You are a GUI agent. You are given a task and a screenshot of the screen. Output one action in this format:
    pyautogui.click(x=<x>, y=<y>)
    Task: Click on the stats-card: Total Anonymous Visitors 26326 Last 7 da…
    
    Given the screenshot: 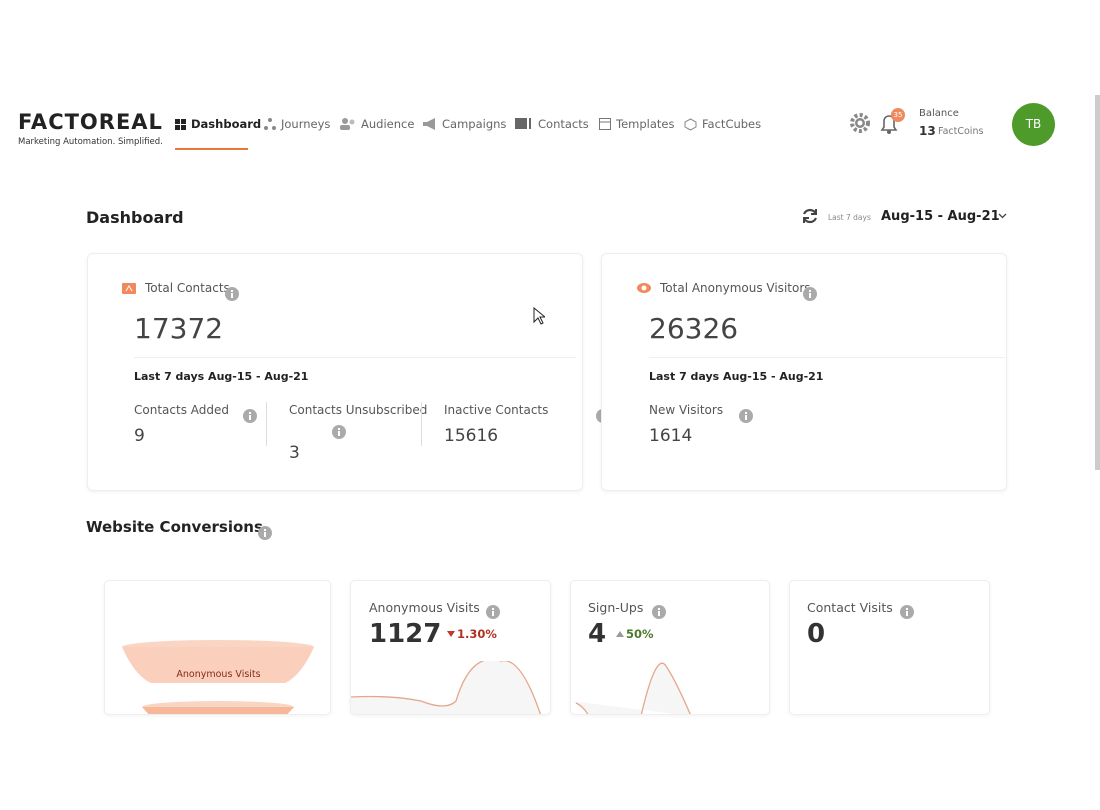 What is the action you would take?
    pyautogui.click(x=804, y=372)
    